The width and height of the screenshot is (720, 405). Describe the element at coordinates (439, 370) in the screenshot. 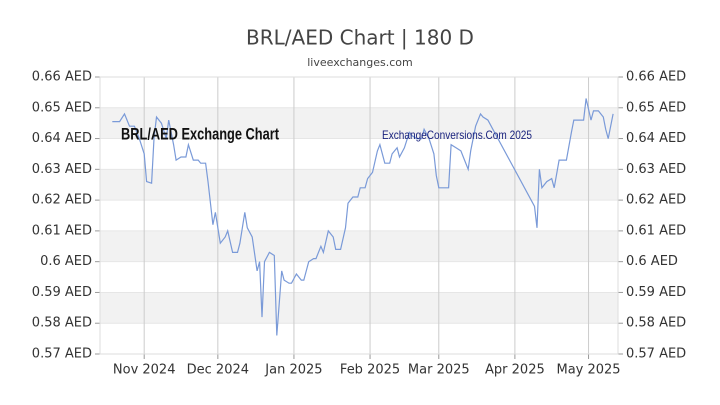

I see `x-tick-label: Mar 2025` at that location.